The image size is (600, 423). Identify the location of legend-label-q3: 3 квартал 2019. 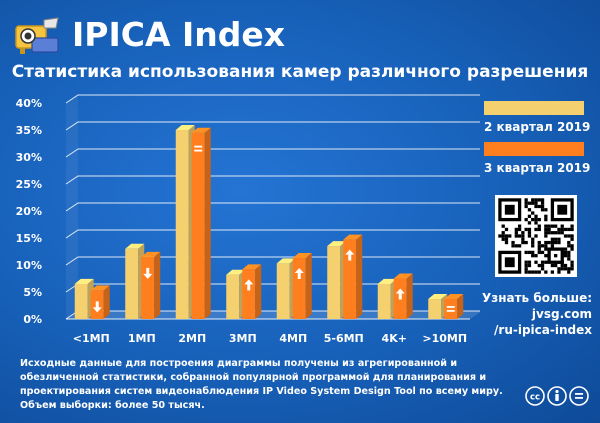
(537, 168).